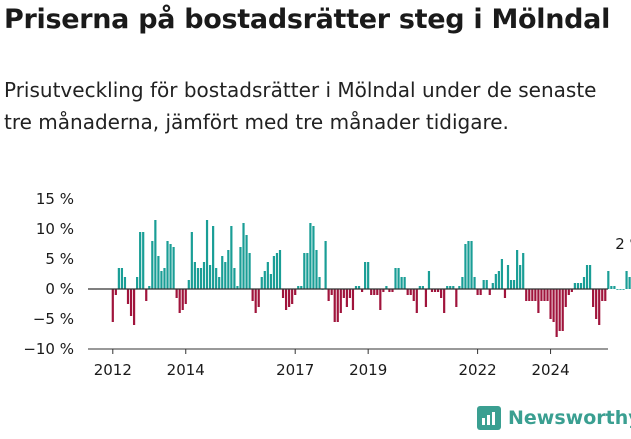 This screenshot has height=439, width=631. What do you see at coordinates (53, 319) in the screenshot?
I see `y-tick-label: −5 %` at bounding box center [53, 319].